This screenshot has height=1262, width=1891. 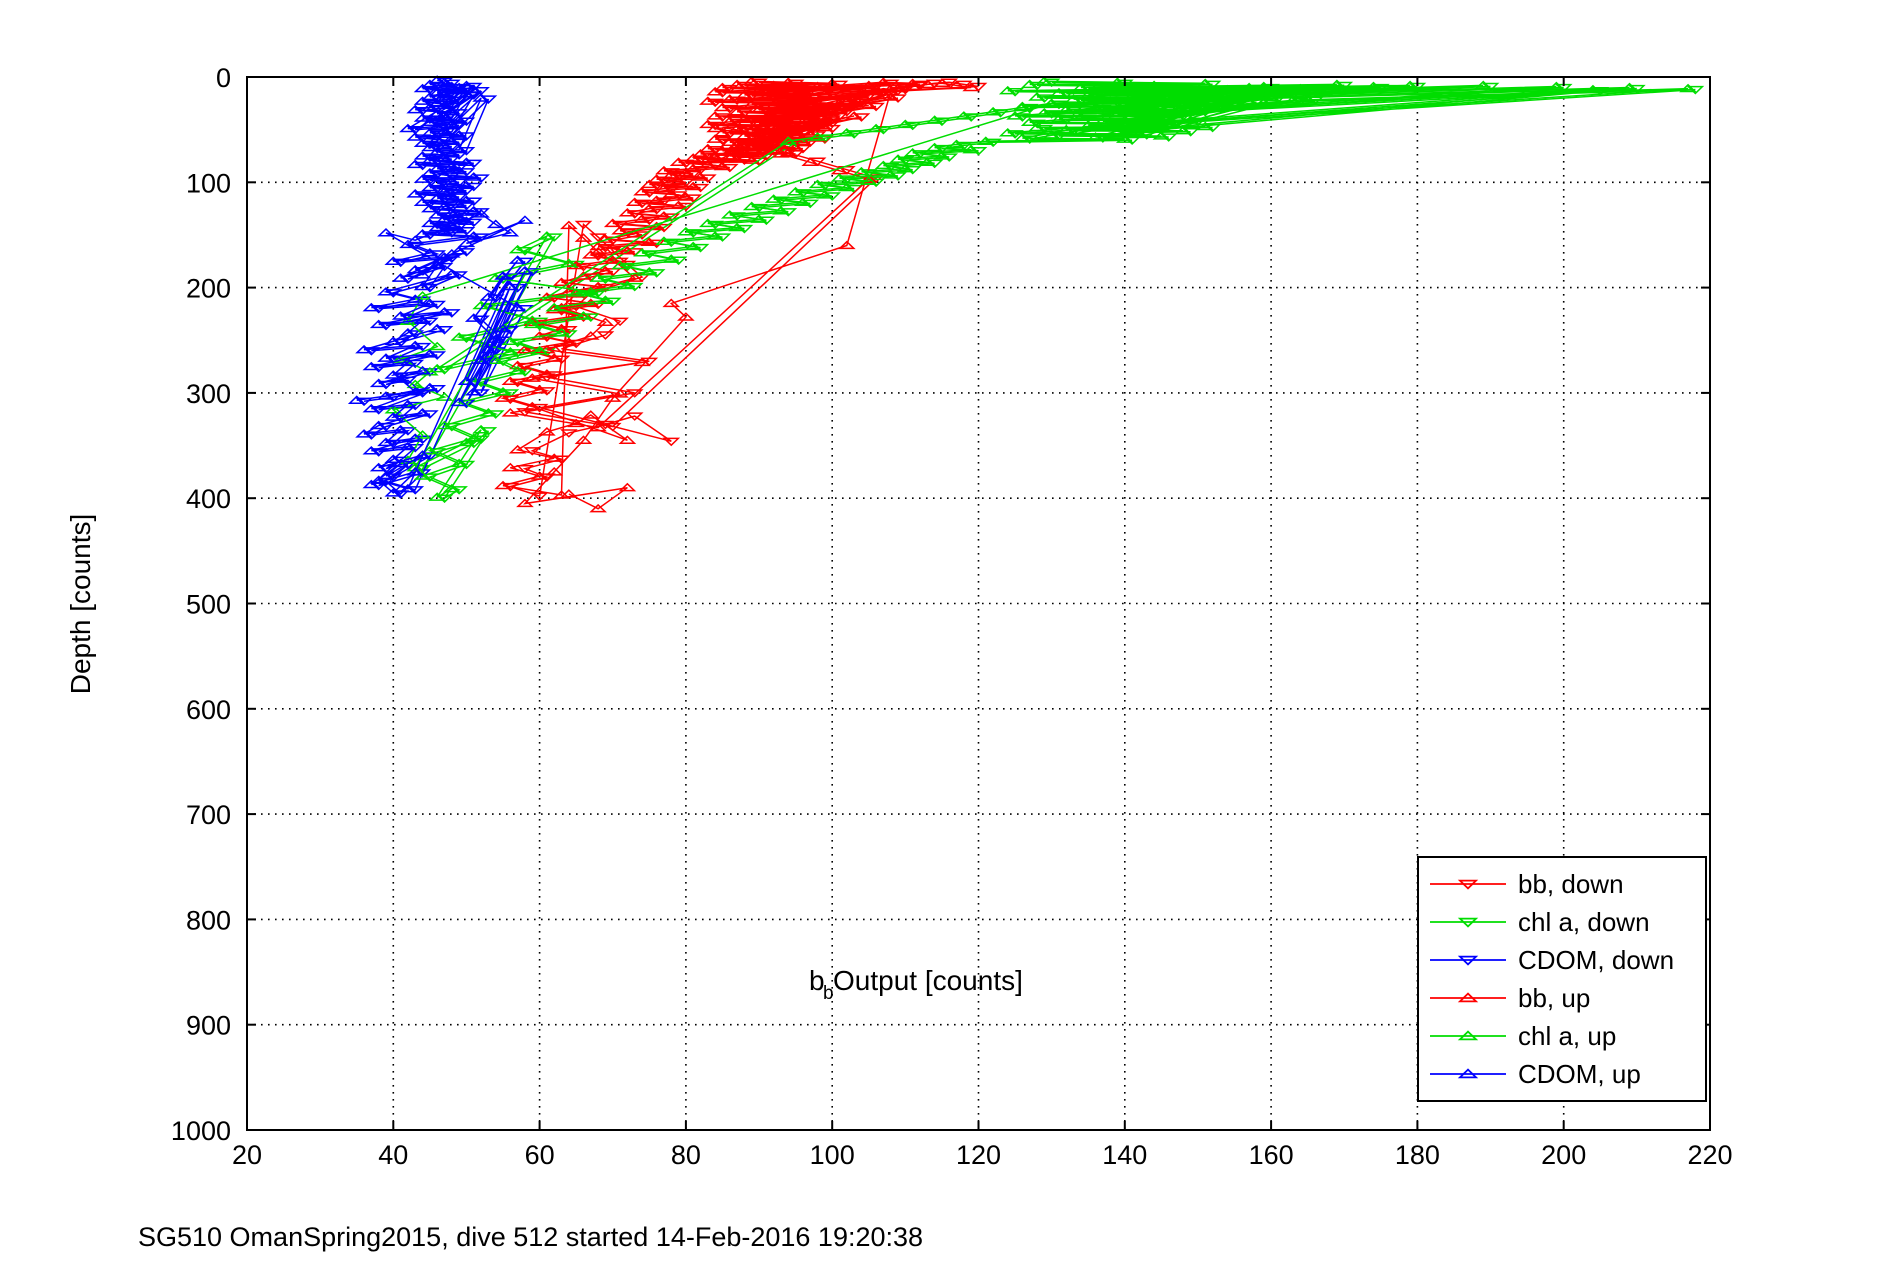 What do you see at coordinates (1468, 884) in the screenshot?
I see `legend-marker-triangle-down` at bounding box center [1468, 884].